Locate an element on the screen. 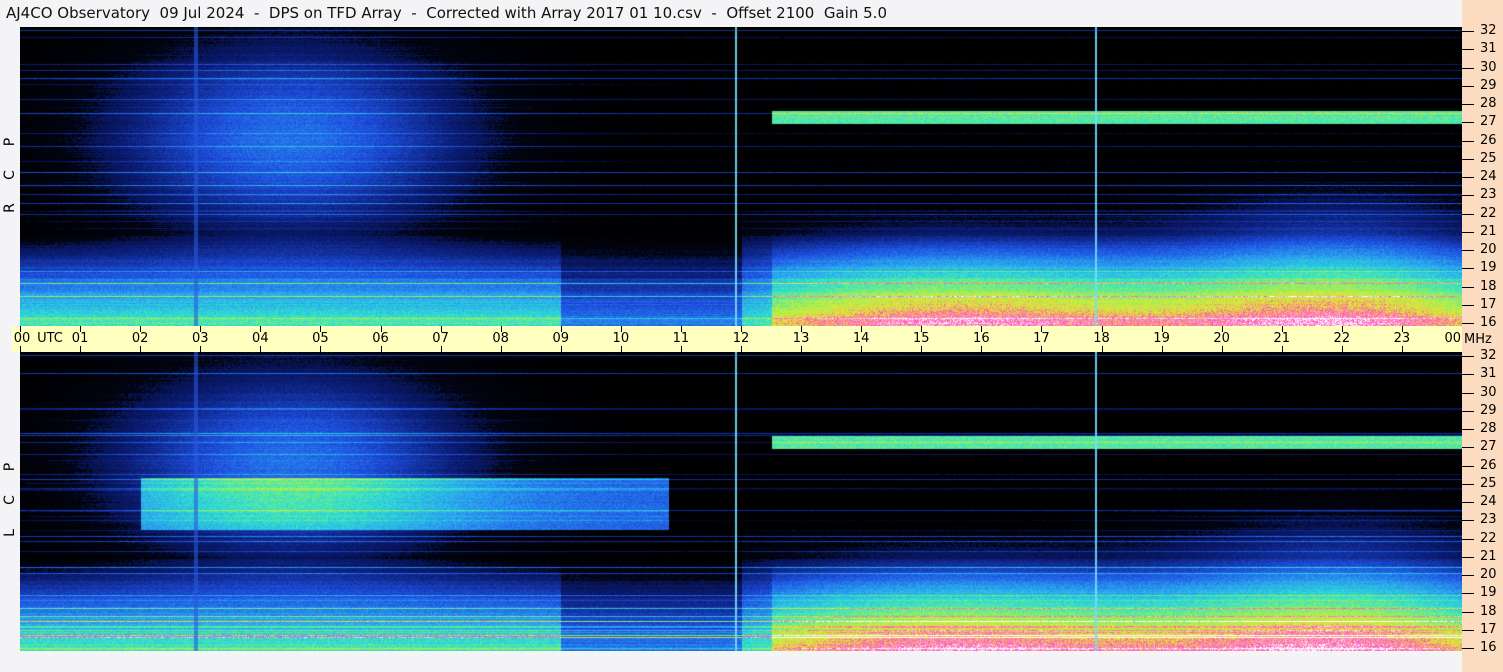 The width and height of the screenshot is (1503, 672). time-tick-label: 03 is located at coordinates (200, 338).